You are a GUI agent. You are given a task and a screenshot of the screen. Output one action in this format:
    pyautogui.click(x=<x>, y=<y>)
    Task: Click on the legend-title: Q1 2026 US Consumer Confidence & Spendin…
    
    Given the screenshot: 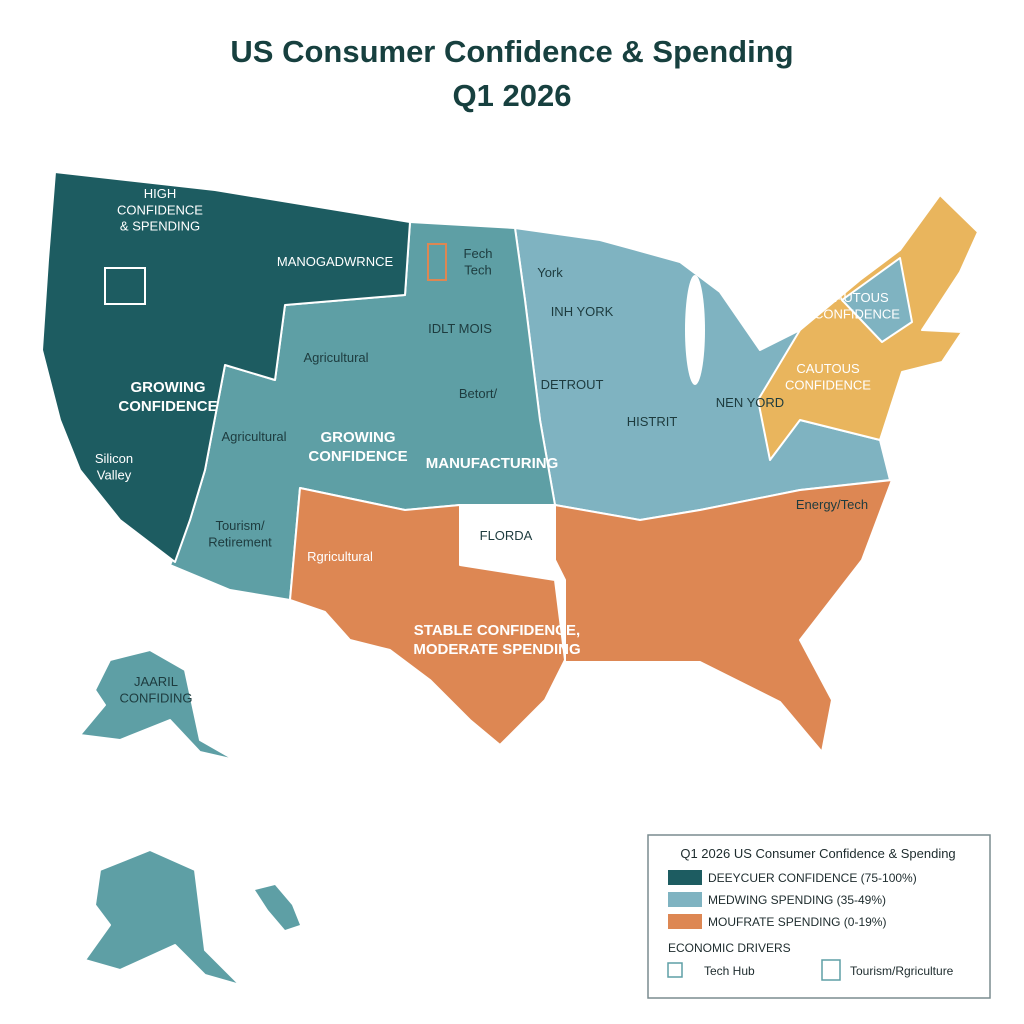 What is the action you would take?
    pyautogui.click(x=817, y=853)
    